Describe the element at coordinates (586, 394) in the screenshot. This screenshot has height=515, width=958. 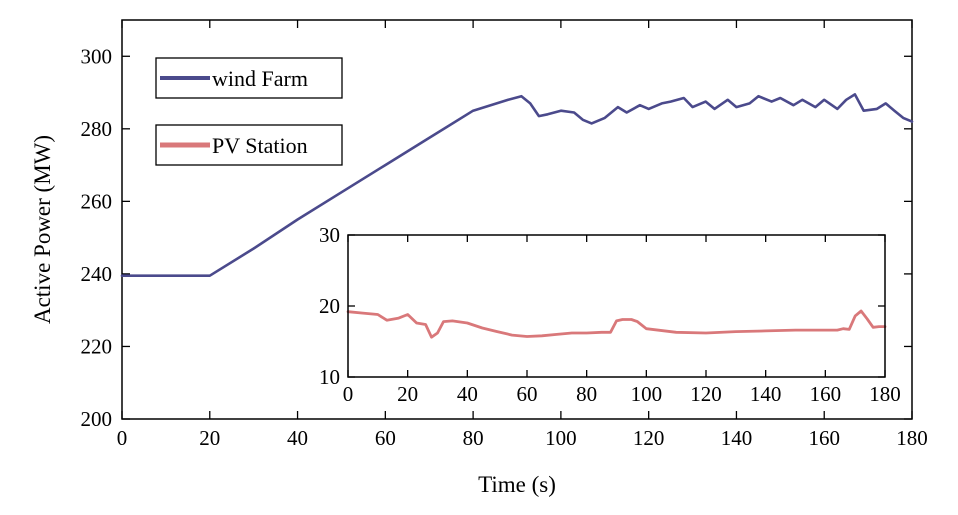
I see `inset-x-tick-label: 80` at that location.